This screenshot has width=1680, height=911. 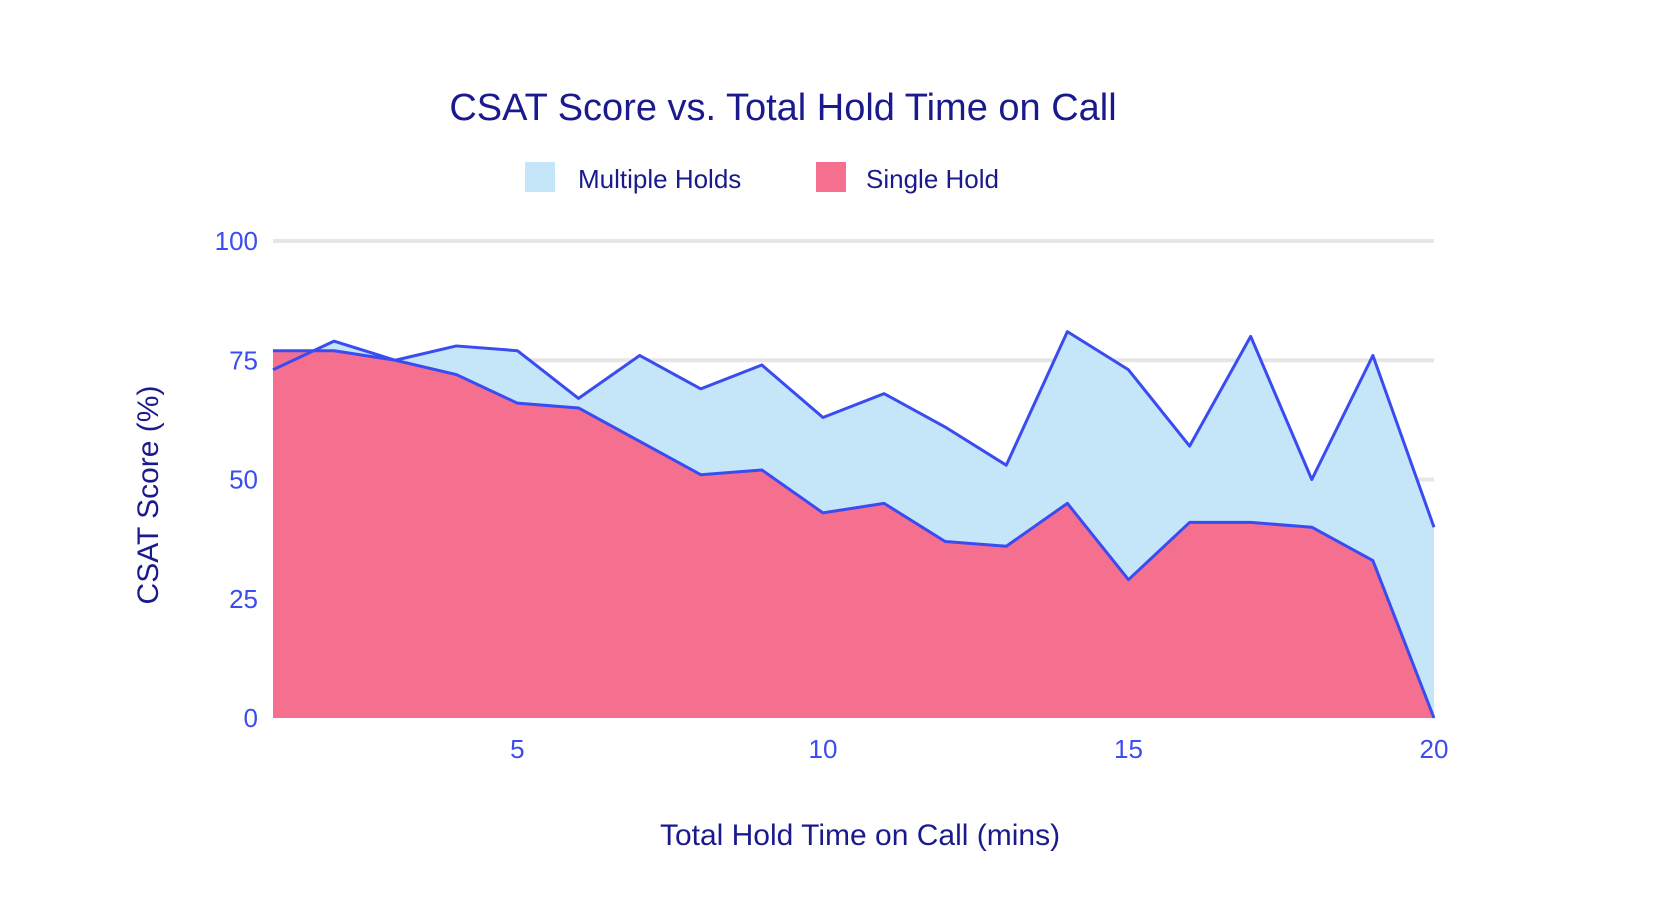 What do you see at coordinates (540, 177) in the screenshot?
I see `legend-swatch-multiple-holds` at bounding box center [540, 177].